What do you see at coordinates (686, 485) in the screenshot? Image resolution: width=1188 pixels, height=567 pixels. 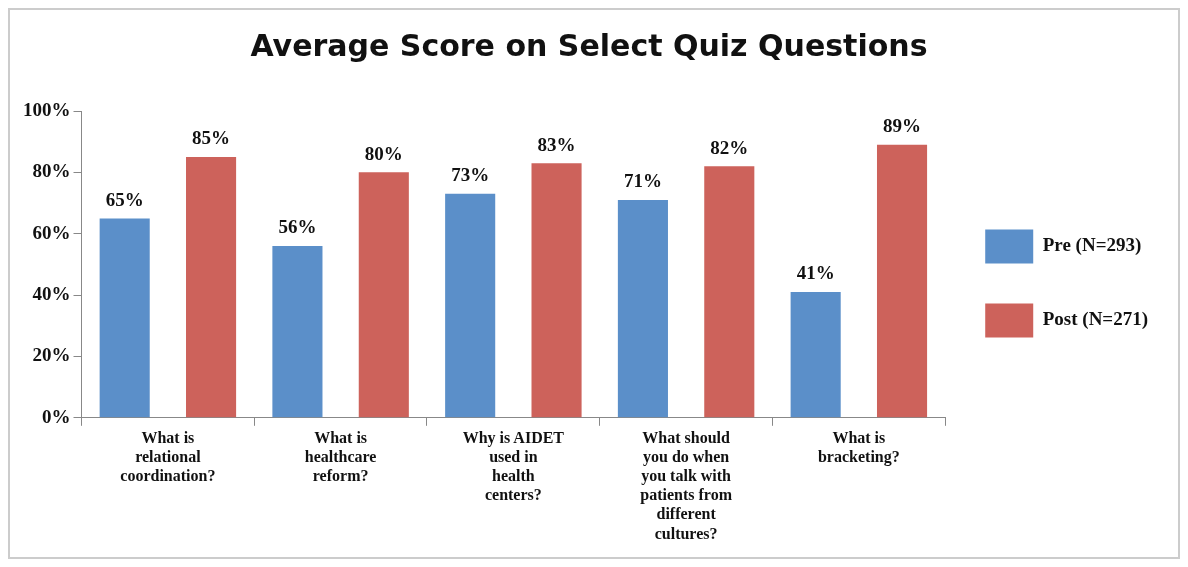 I see `x-tick-label: What should you do when you talk with patients from different cultures?` at bounding box center [686, 485].